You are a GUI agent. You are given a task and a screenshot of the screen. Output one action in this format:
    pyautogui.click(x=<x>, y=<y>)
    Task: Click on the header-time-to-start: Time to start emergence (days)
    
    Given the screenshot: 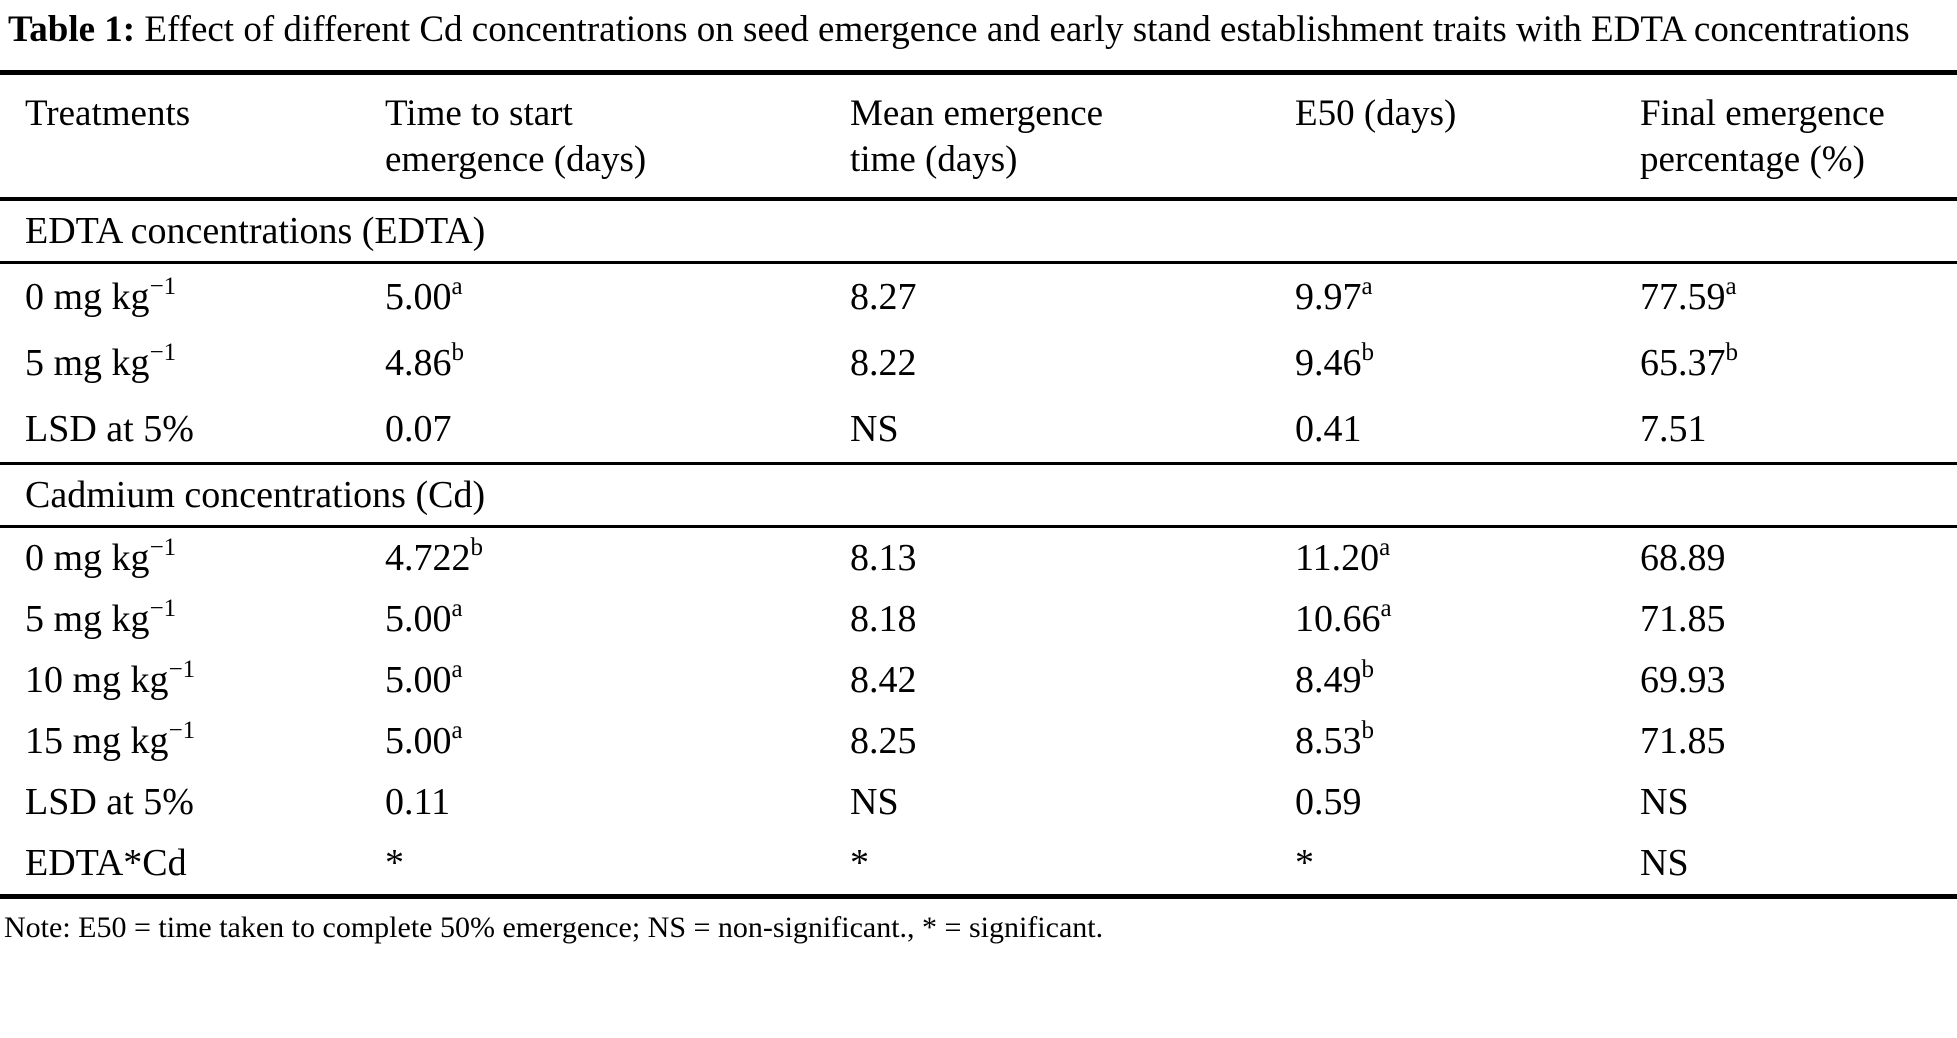 What is the action you would take?
    pyautogui.click(x=617, y=137)
    